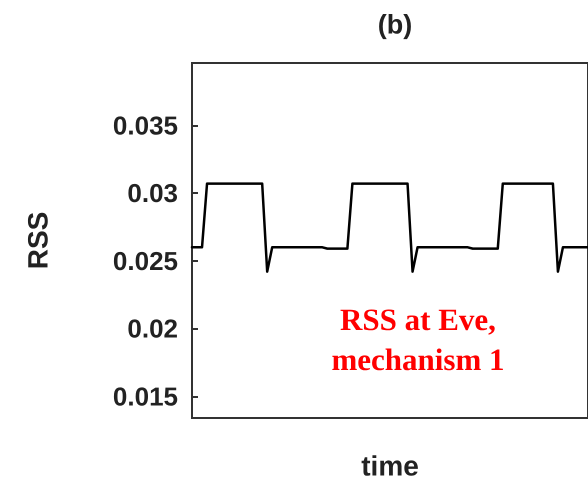  I want to click on y-tick-label: 0.025, so click(145, 261).